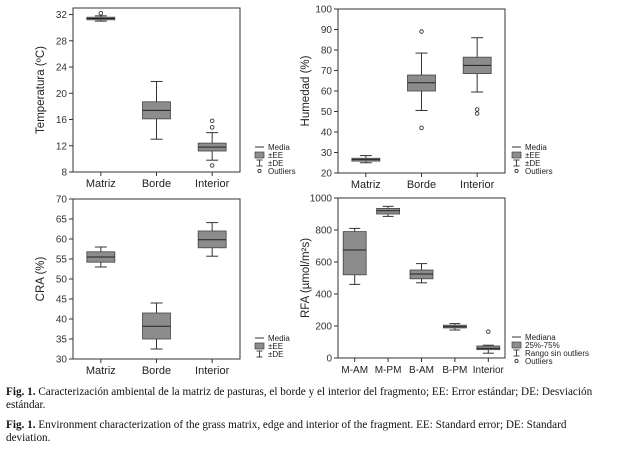 The width and height of the screenshot is (618, 458). I want to click on y-tick-label: 55, so click(62, 260).